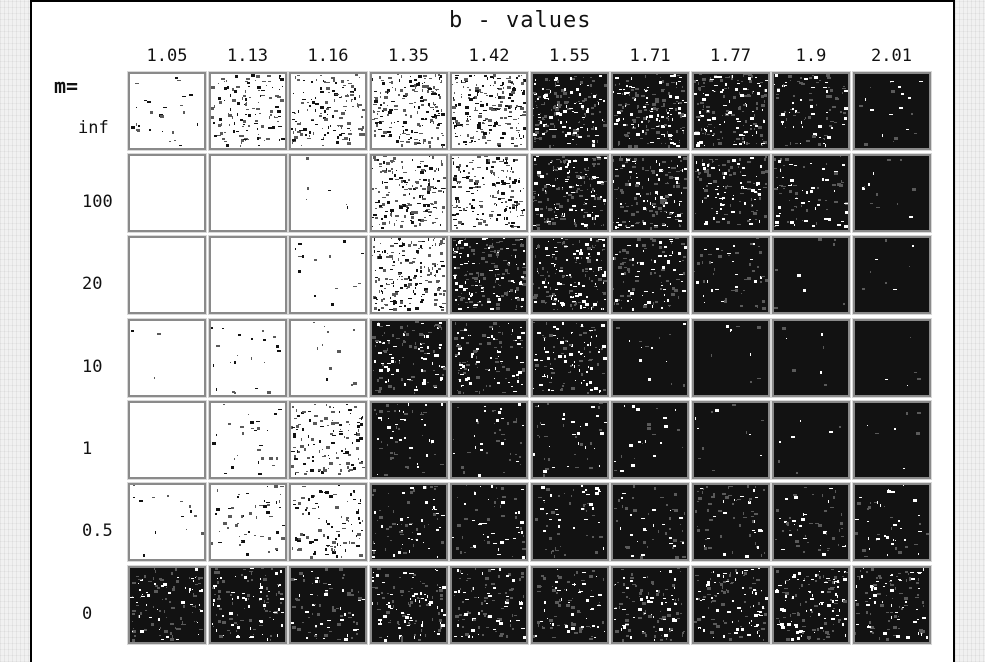  I want to click on m-axis-header: m=, so click(66, 86).